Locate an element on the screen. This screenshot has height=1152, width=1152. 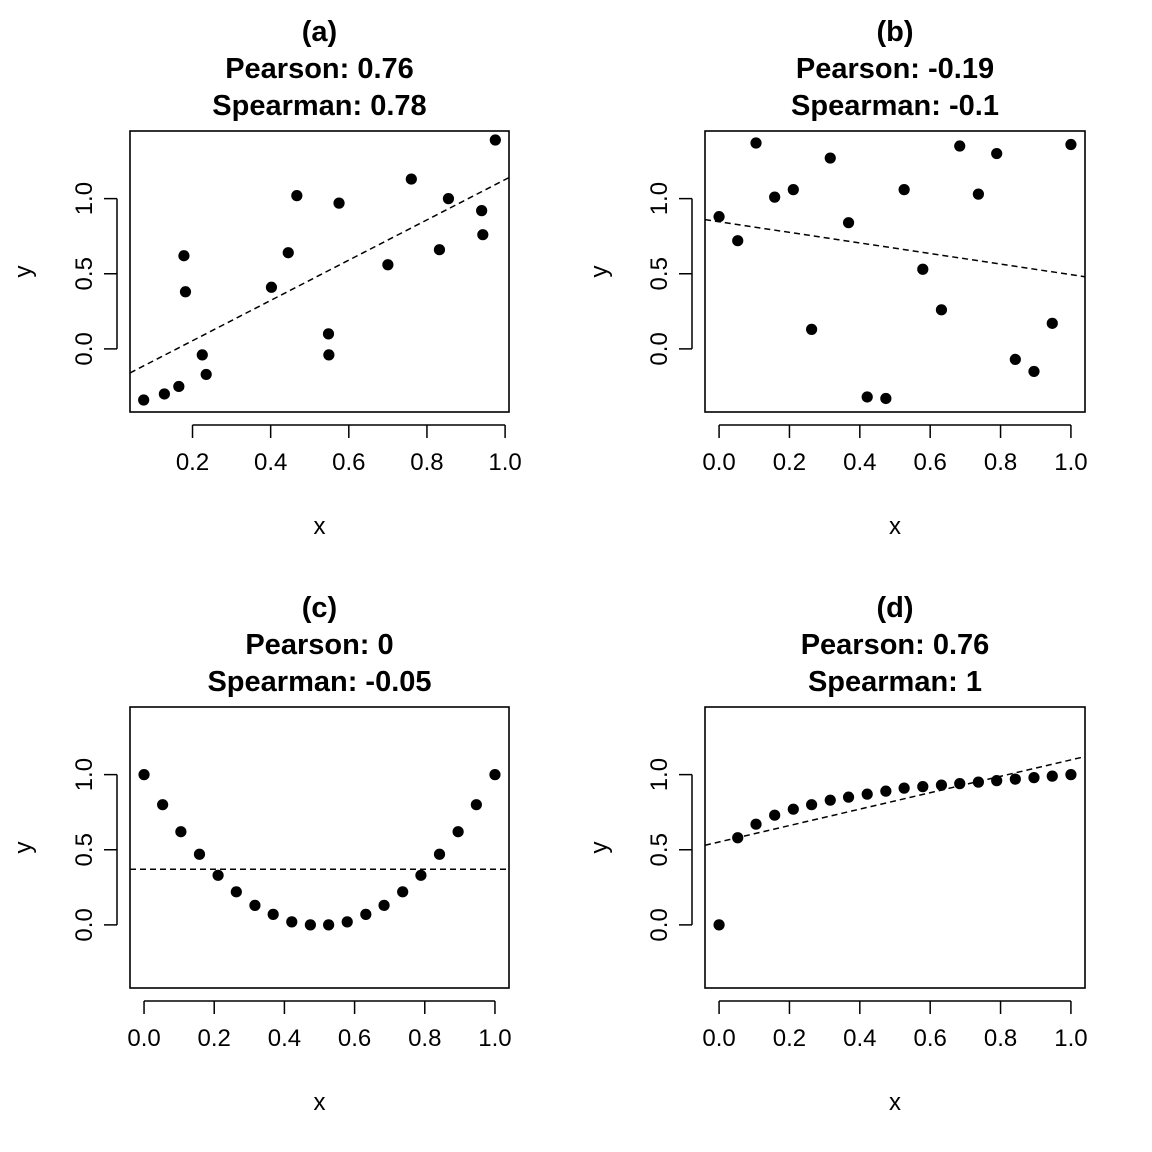
panel-b-title-line-2: Pearson: -0.19 is located at coordinates (895, 69).